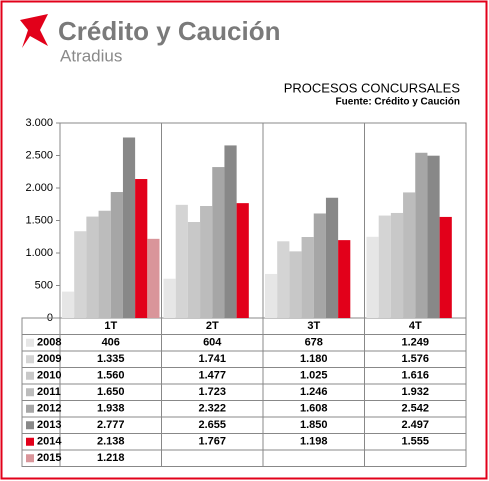  I want to click on chart-title: PROCESOS CONCURSALES, so click(372, 87).